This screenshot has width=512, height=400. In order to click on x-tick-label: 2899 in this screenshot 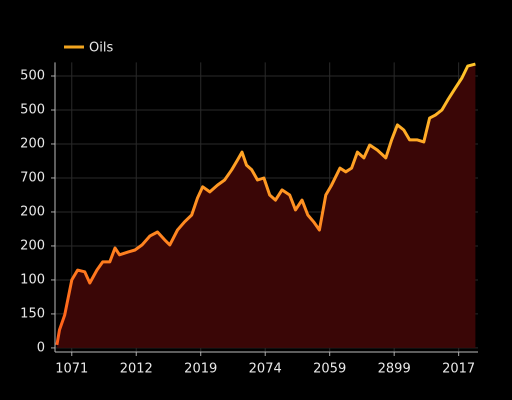, I will do `click(394, 369)`.